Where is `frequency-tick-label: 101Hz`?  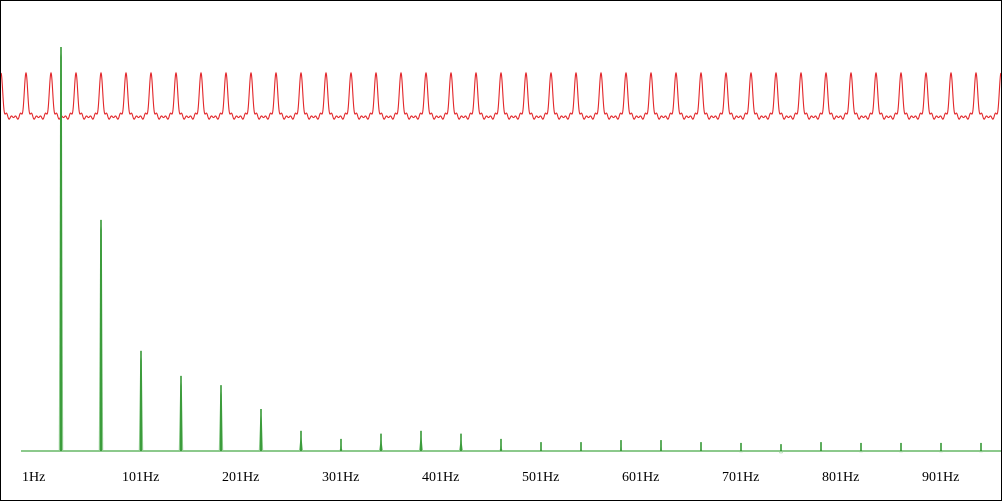 frequency-tick-label: 101Hz is located at coordinates (140, 477).